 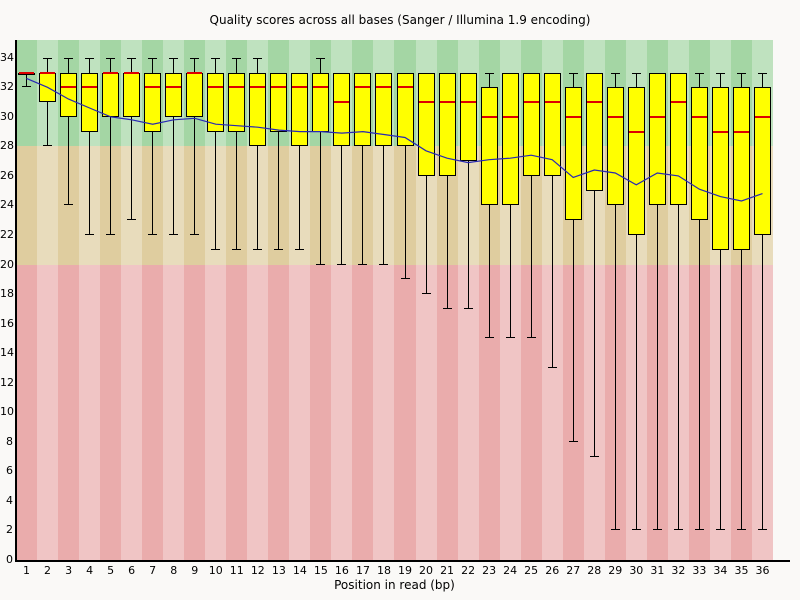 I want to click on x-axis-tick-label: 35, so click(x=741, y=570).